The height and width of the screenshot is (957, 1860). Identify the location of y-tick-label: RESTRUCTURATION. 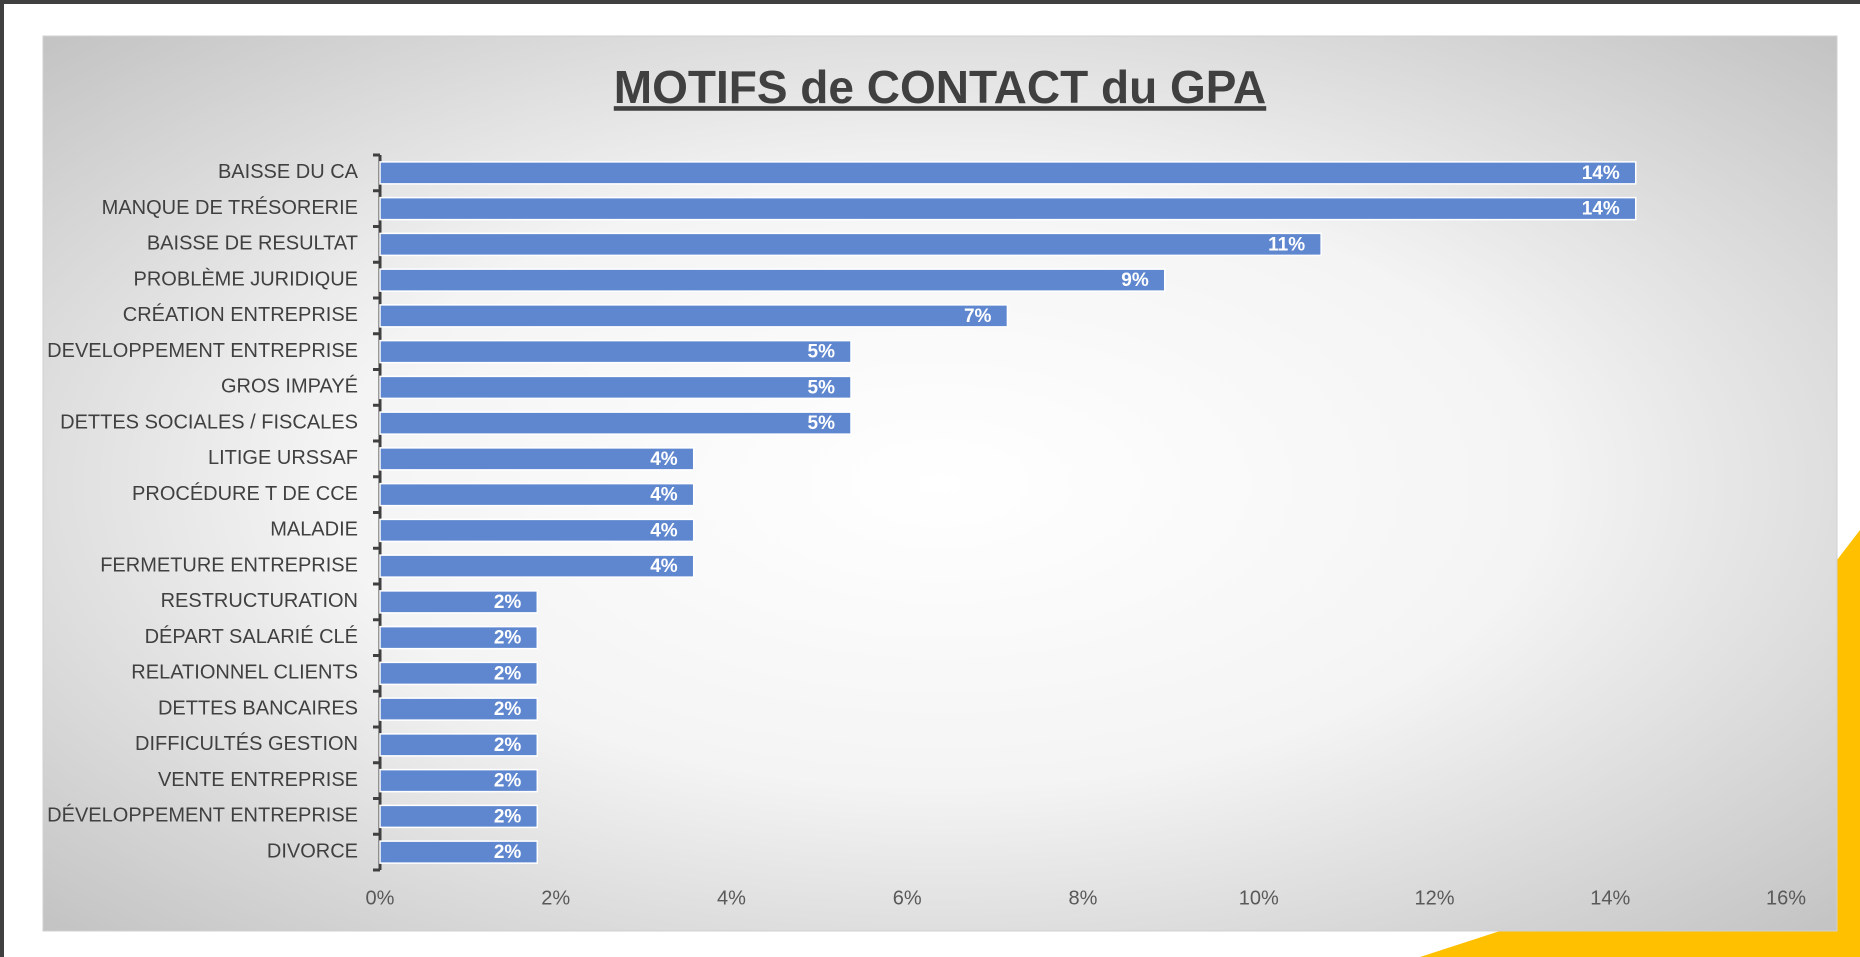
(259, 601).